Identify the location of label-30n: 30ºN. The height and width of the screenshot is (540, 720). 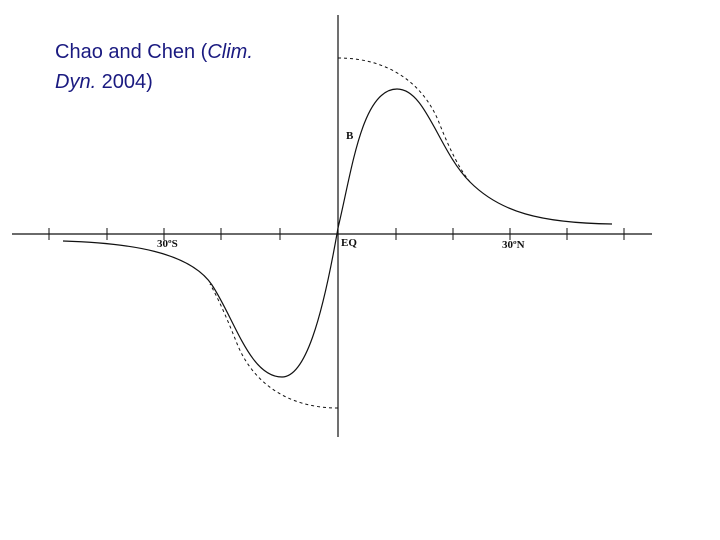
(513, 245).